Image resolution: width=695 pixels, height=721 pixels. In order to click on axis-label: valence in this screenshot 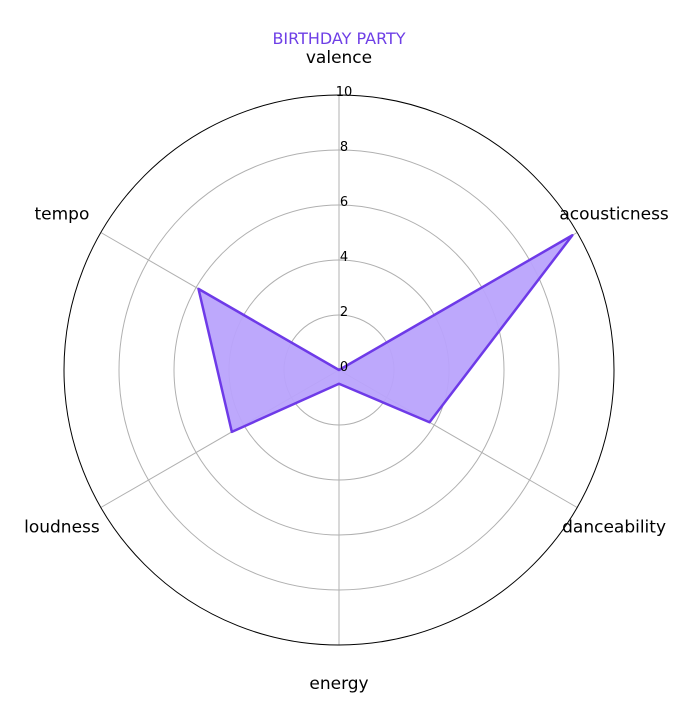, I will do `click(339, 58)`.